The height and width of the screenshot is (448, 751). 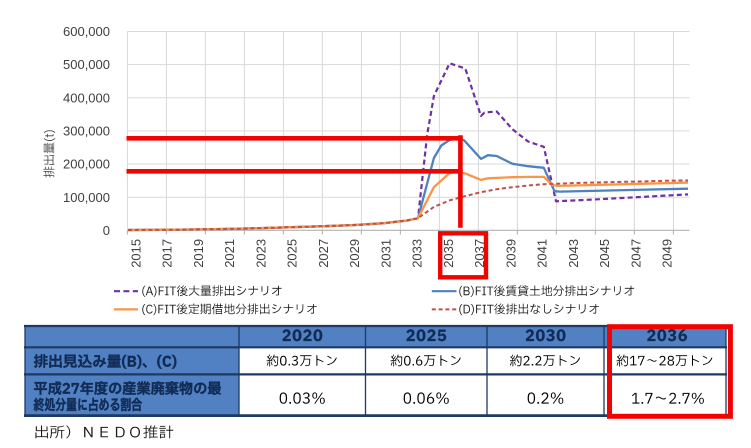 What do you see at coordinates (354, 253) in the screenshot?
I see `svg-text: 2029` at bounding box center [354, 253].